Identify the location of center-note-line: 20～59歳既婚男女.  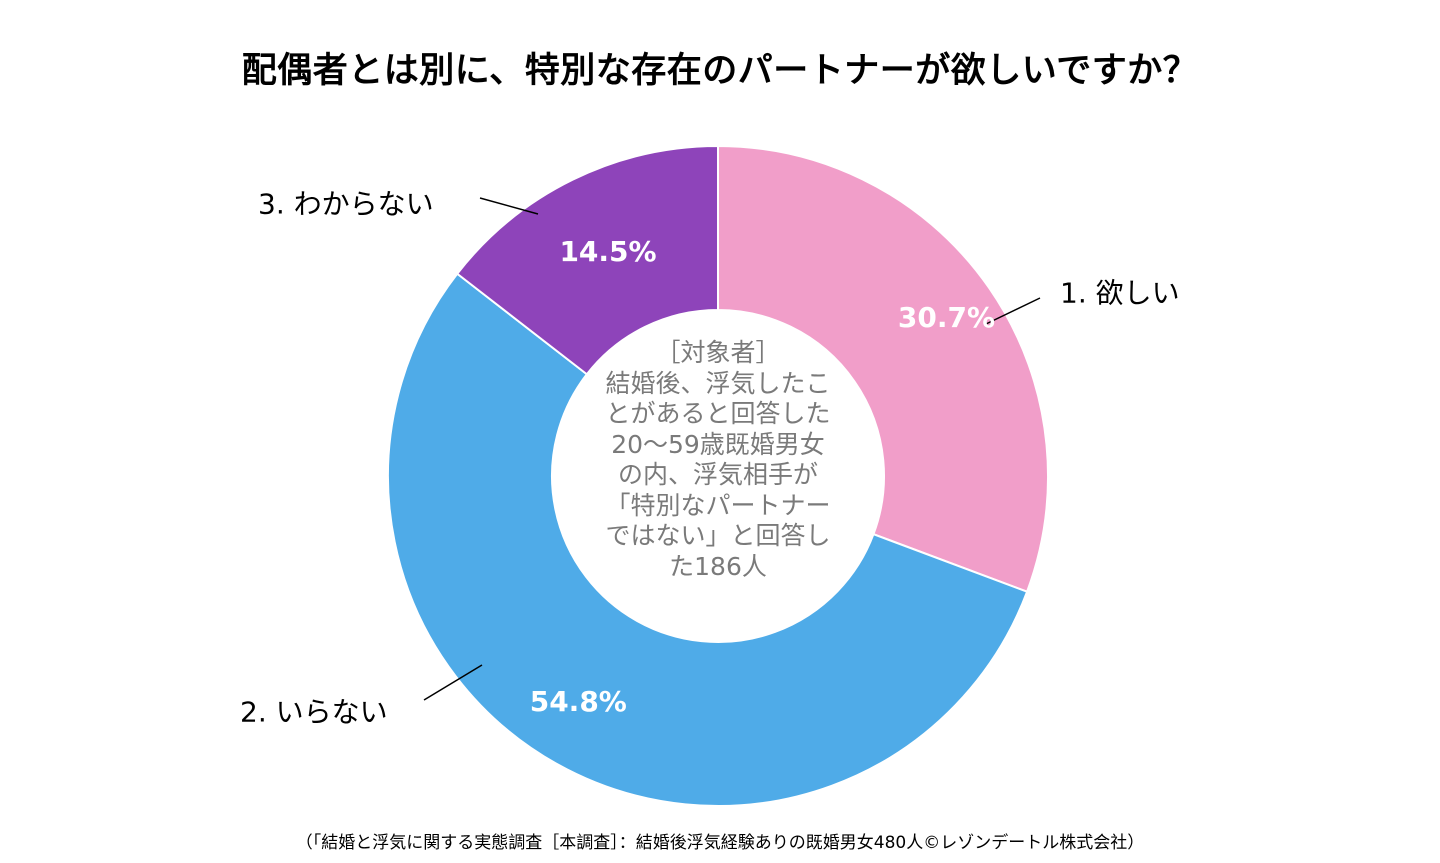
(718, 444).